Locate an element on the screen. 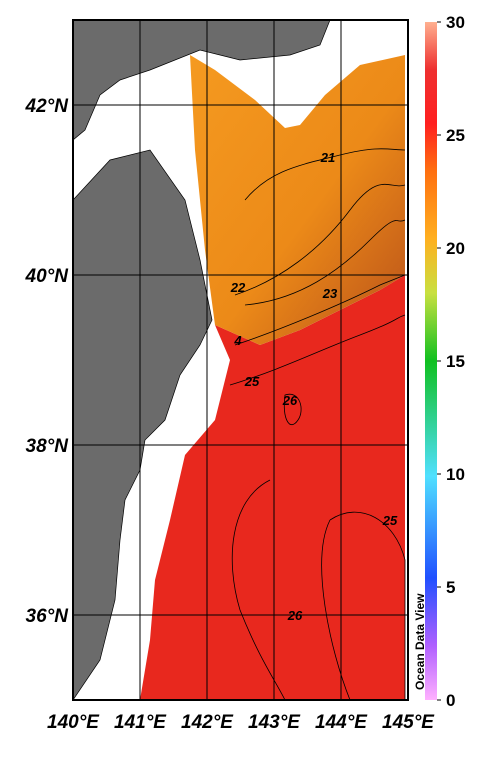 The image size is (480, 759). x-tick-label: 142°E is located at coordinates (207, 722).